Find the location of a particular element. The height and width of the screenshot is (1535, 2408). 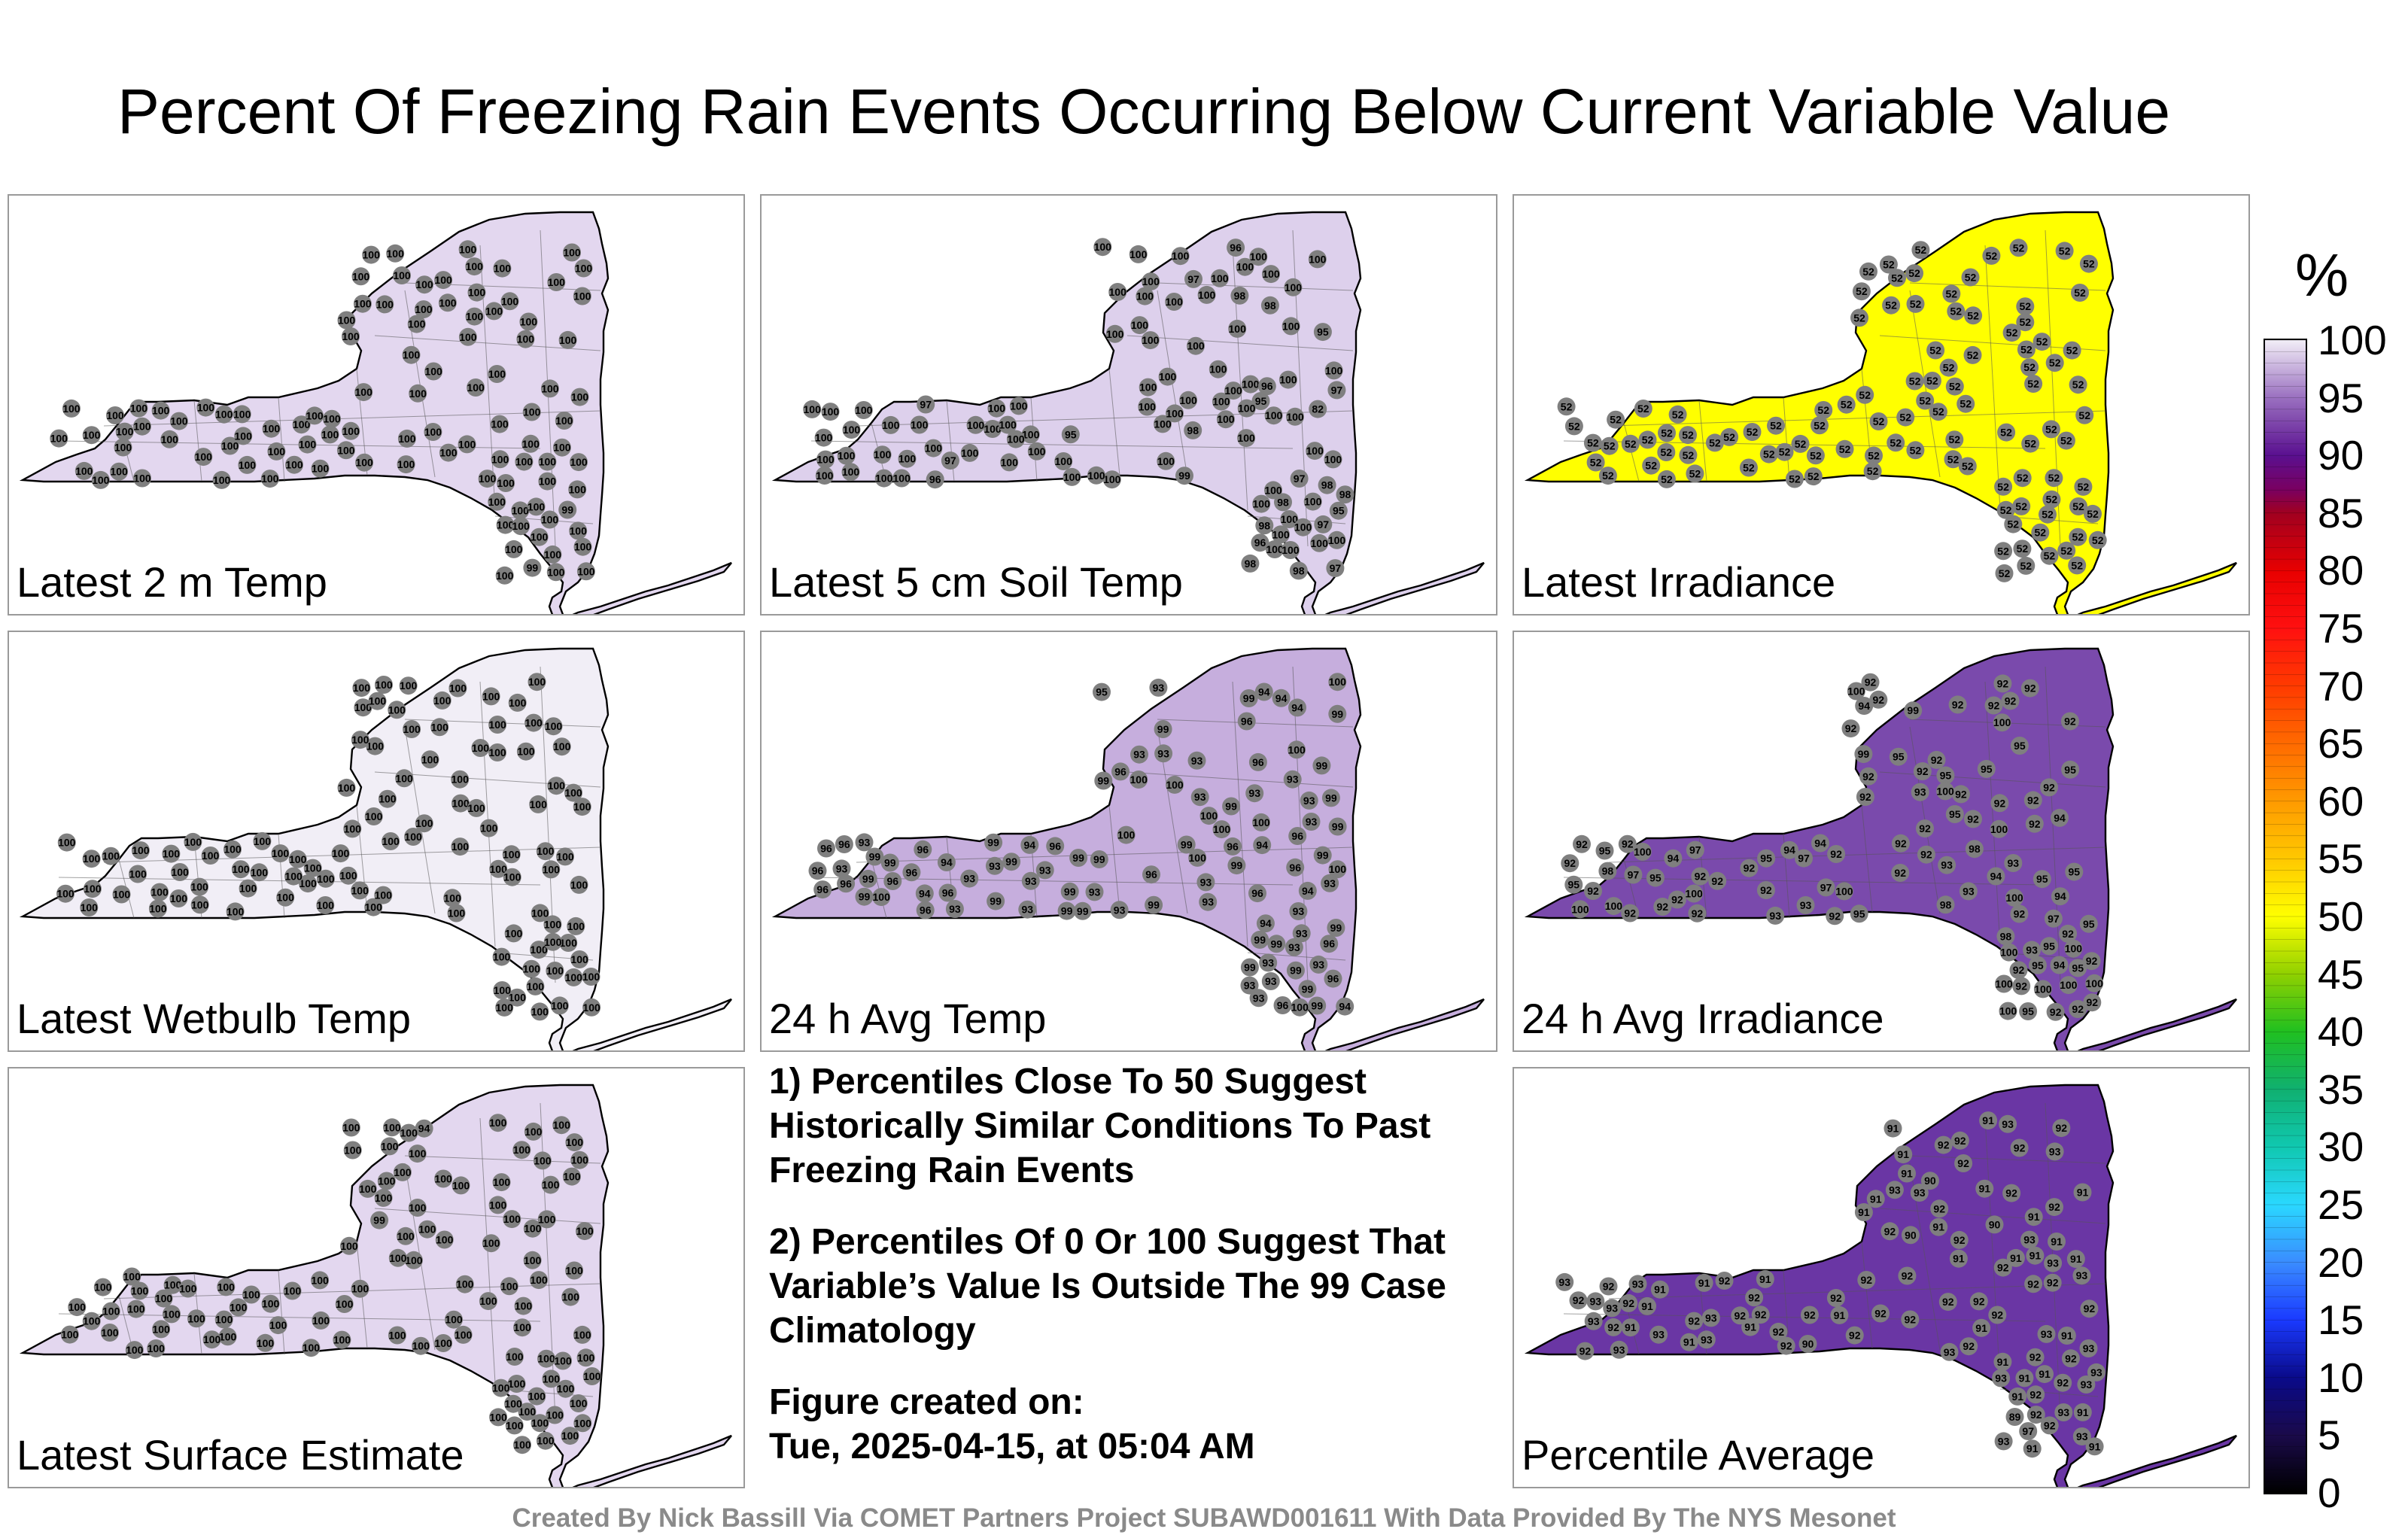

colorbar-tick-label: 50 is located at coordinates (2341, 916).